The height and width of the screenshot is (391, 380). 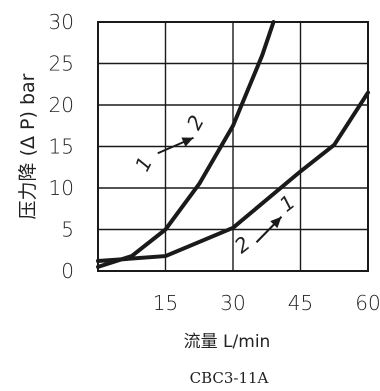 What do you see at coordinates (300, 303) in the screenshot?
I see `x-tick-label: 45` at bounding box center [300, 303].